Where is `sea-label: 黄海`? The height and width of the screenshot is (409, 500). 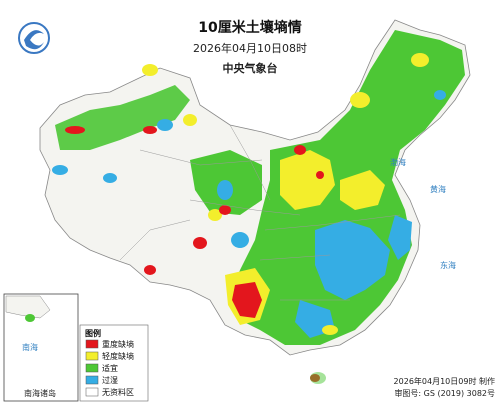
sea-label: 黄海 is located at coordinates (438, 189).